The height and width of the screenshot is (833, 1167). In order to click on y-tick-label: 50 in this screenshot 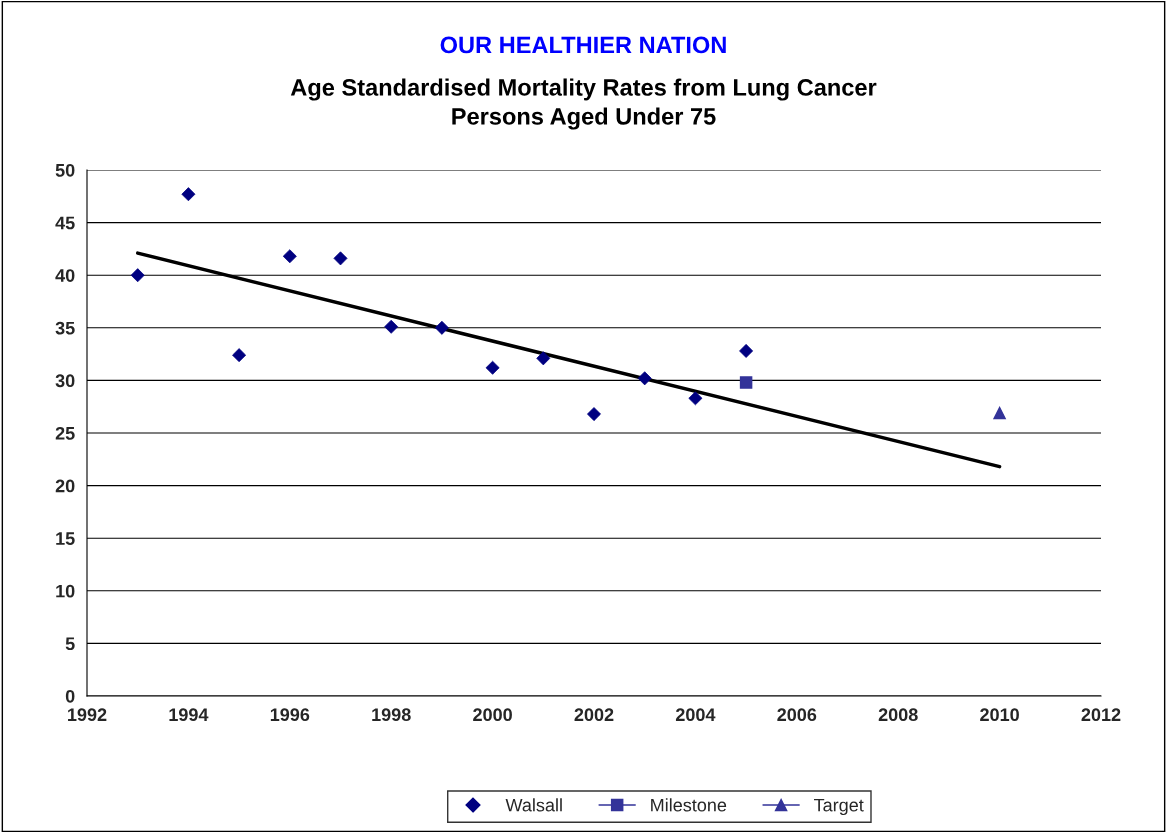, I will do `click(65, 170)`.